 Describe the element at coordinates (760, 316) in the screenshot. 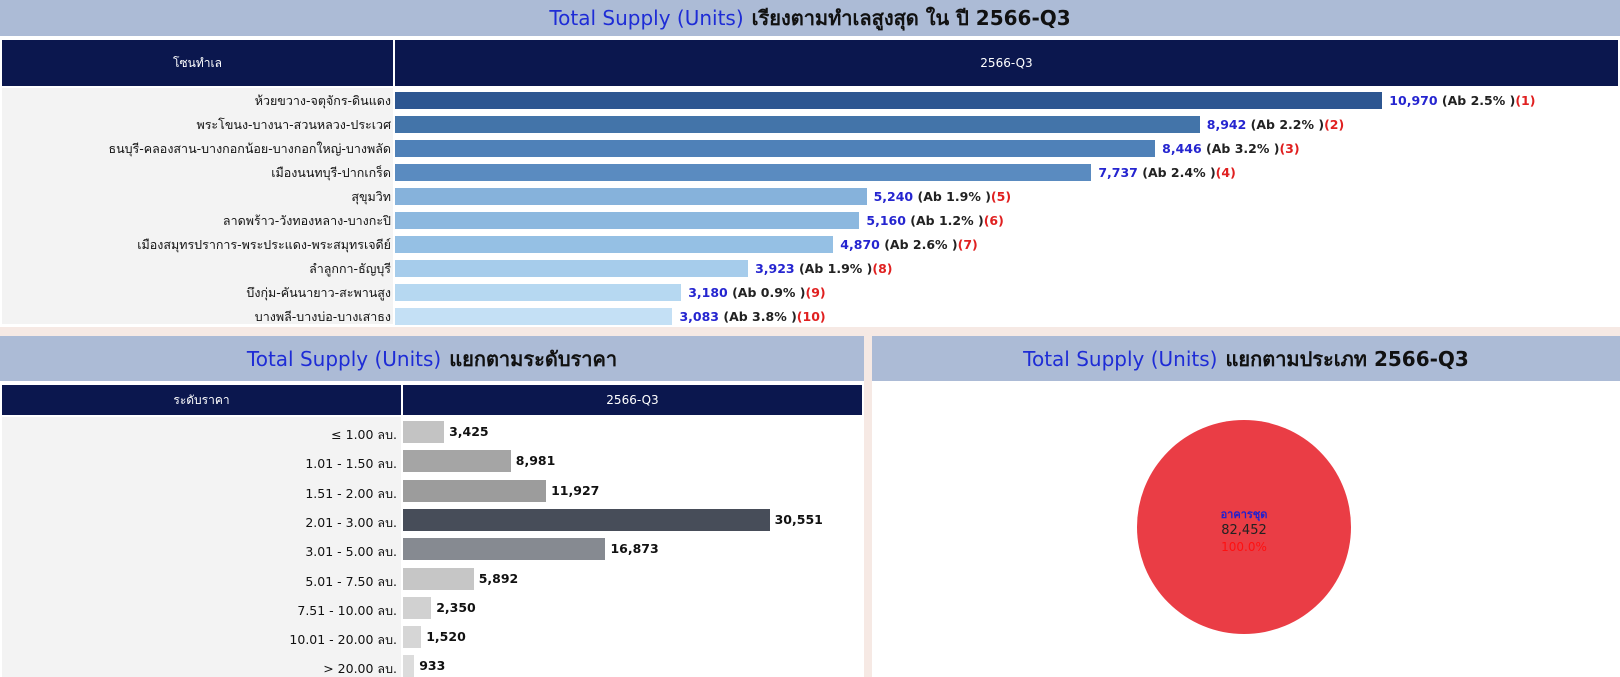

I see `zone-absorption: (Ab 3.8% )` at that location.